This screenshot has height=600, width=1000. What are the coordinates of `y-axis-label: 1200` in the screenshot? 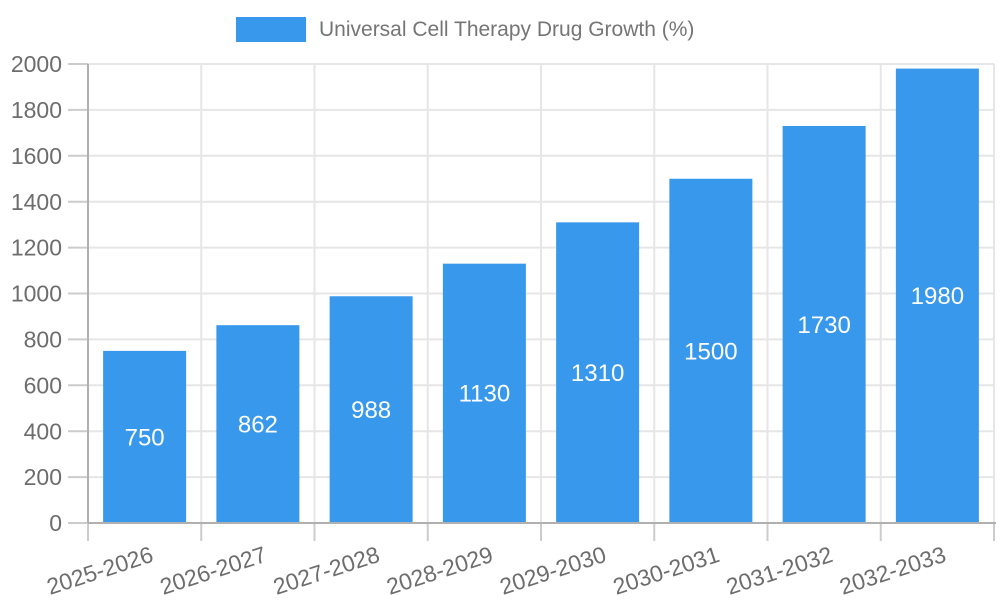 It's located at (36, 248).